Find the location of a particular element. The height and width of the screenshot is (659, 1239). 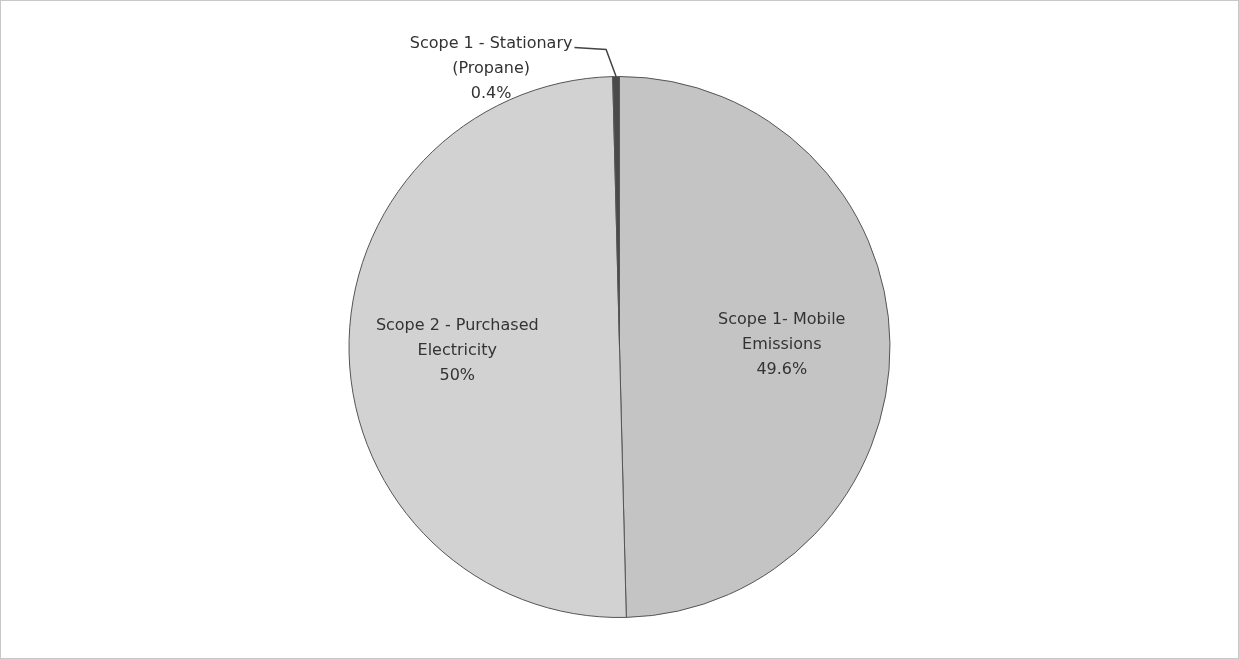

data-label: 50% is located at coordinates (457, 375).